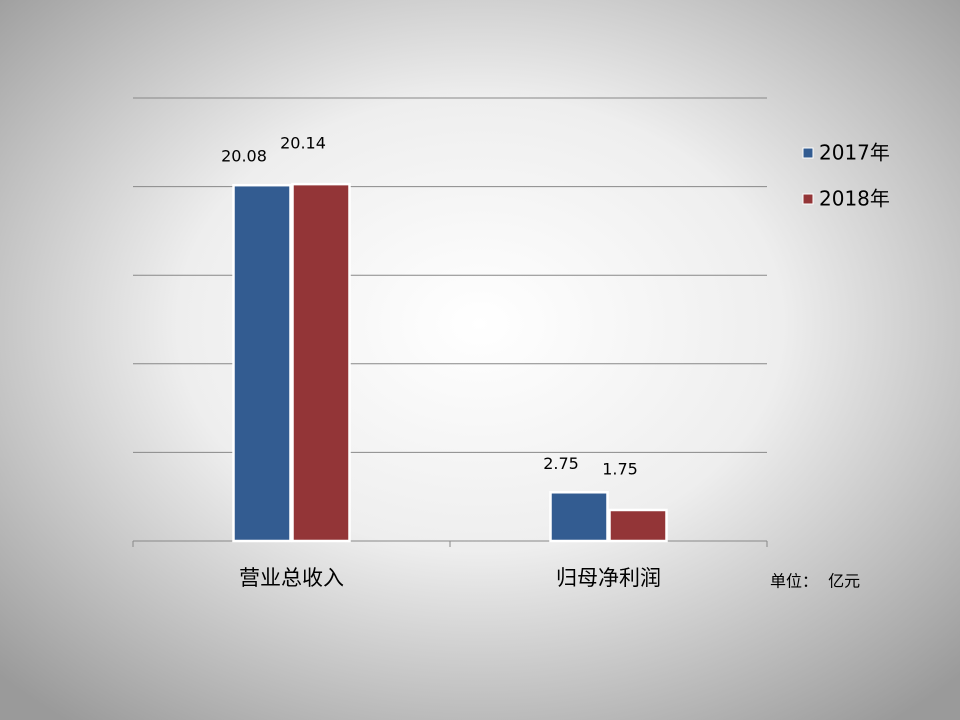 Image resolution: width=960 pixels, height=720 pixels. What do you see at coordinates (244, 156) in the screenshot?
I see `value-label: 20.08` at bounding box center [244, 156].